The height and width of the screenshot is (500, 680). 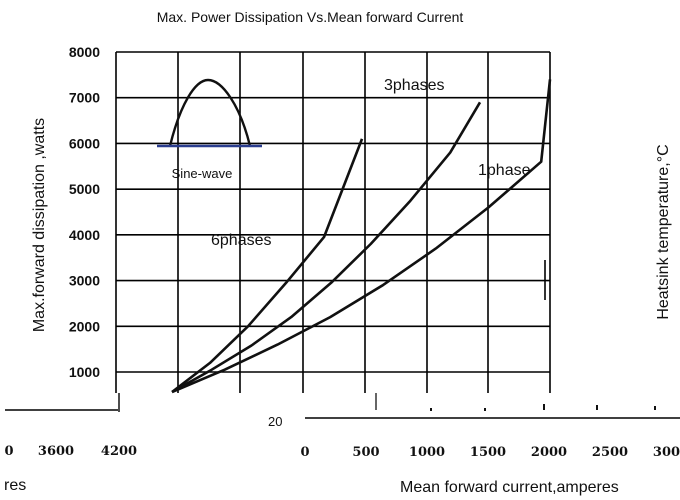 What do you see at coordinates (39, 225) in the screenshot?
I see `y-axis-label: Max.forward dissipation ,watts` at bounding box center [39, 225].